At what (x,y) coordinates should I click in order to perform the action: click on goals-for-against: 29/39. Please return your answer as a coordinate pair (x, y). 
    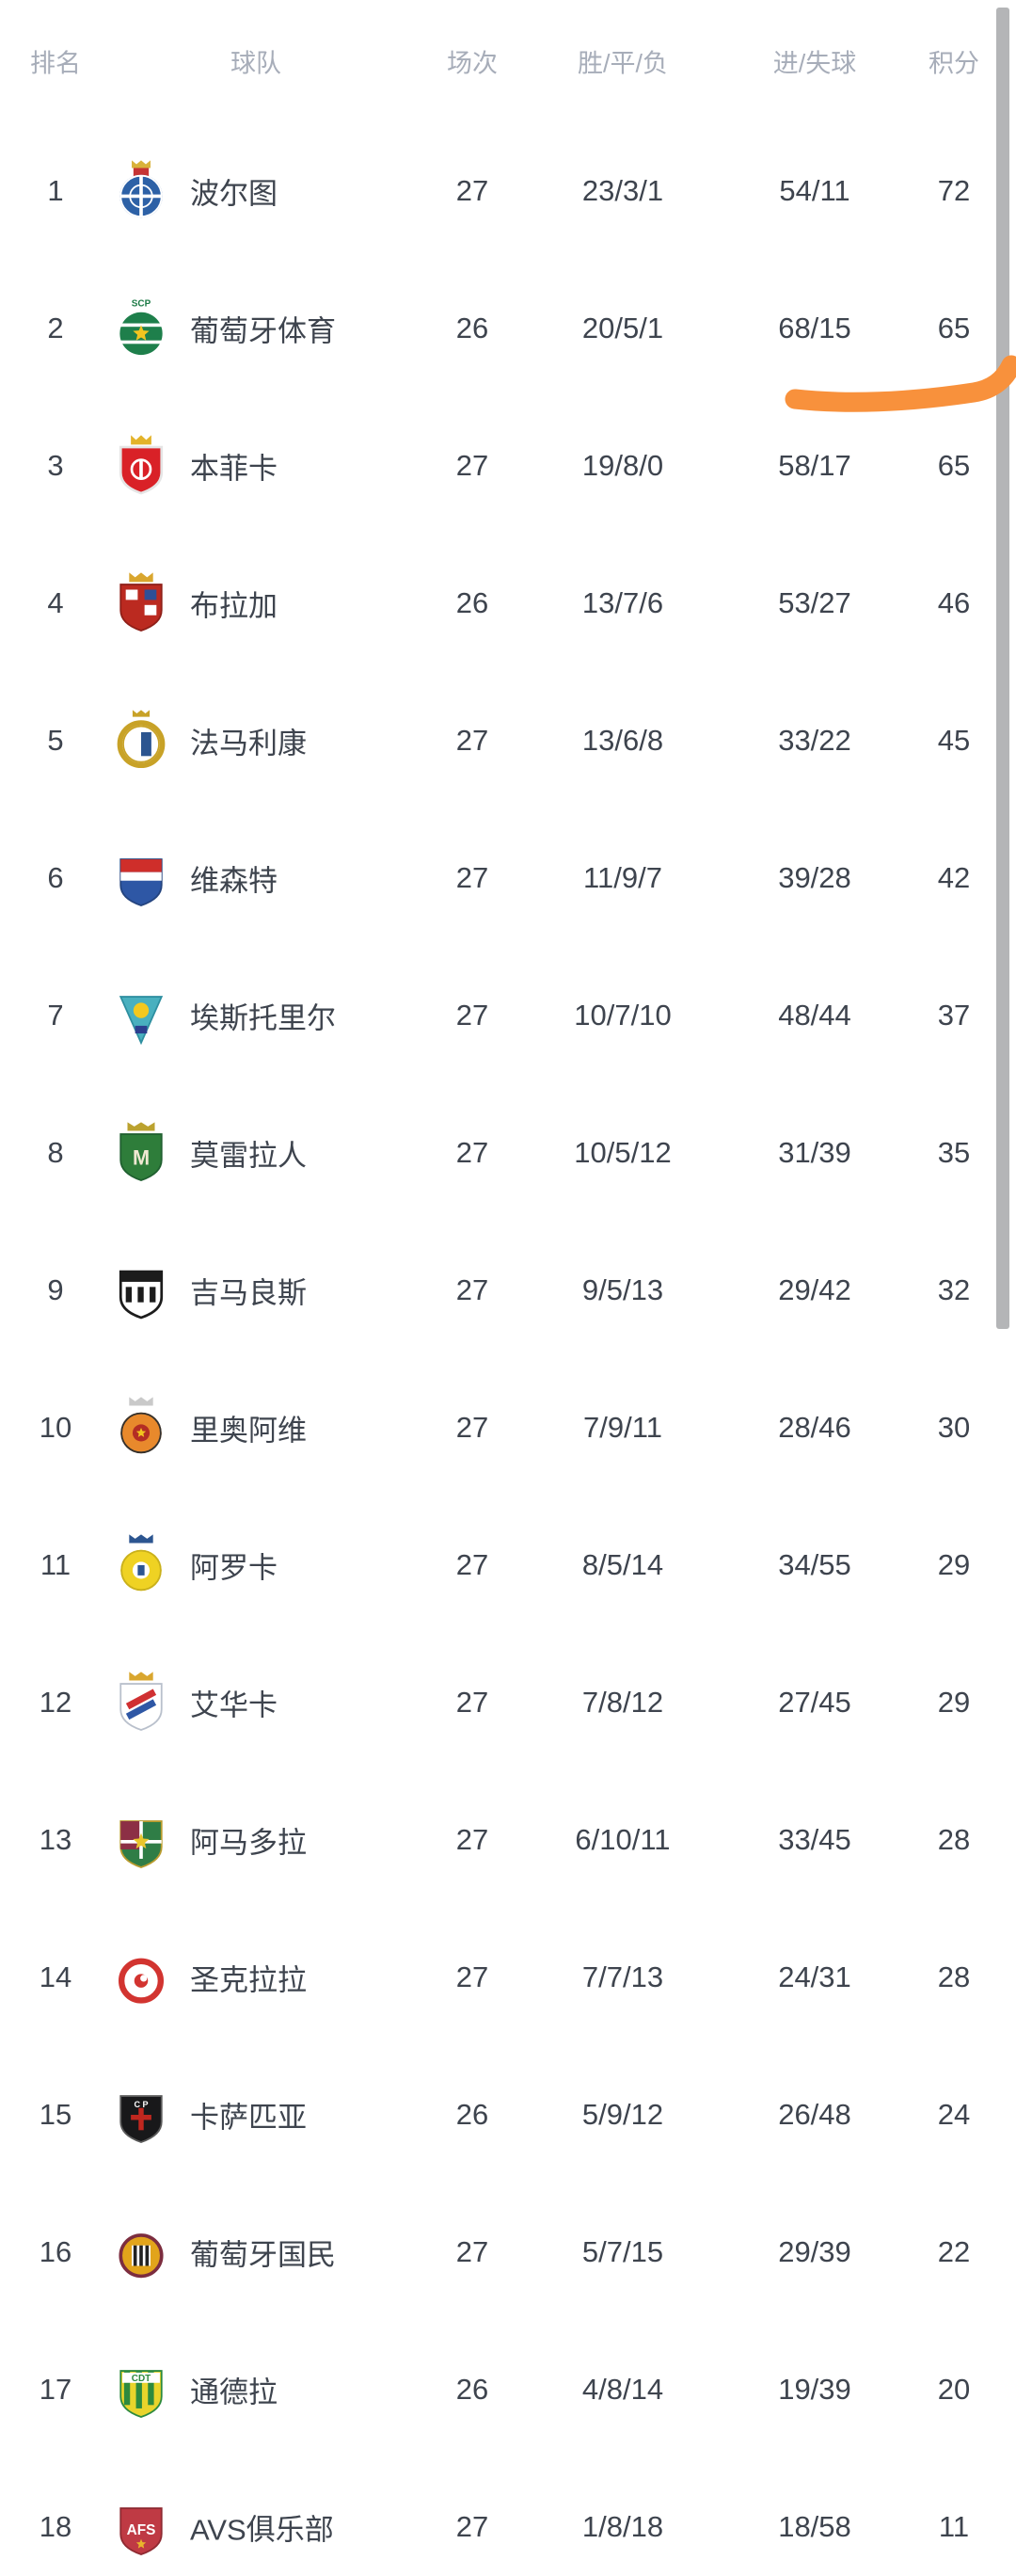
    Looking at the image, I should click on (815, 2251).